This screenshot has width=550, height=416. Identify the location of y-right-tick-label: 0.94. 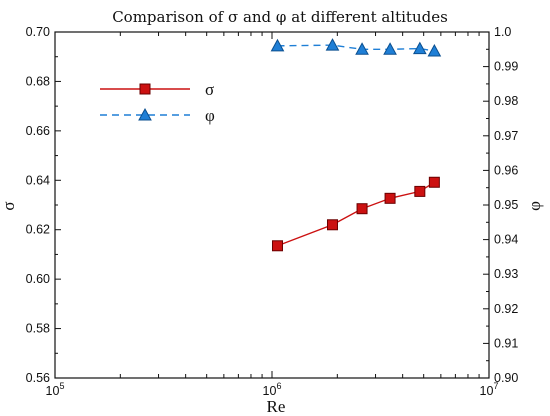
(506, 240).